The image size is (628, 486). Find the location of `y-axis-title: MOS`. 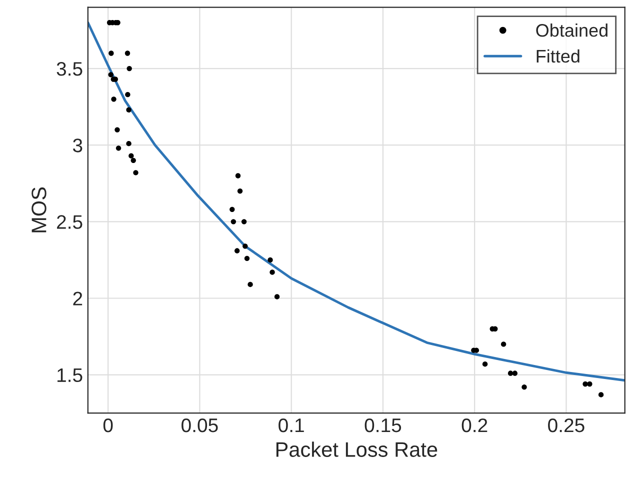

y-axis-title: MOS is located at coordinates (39, 209).